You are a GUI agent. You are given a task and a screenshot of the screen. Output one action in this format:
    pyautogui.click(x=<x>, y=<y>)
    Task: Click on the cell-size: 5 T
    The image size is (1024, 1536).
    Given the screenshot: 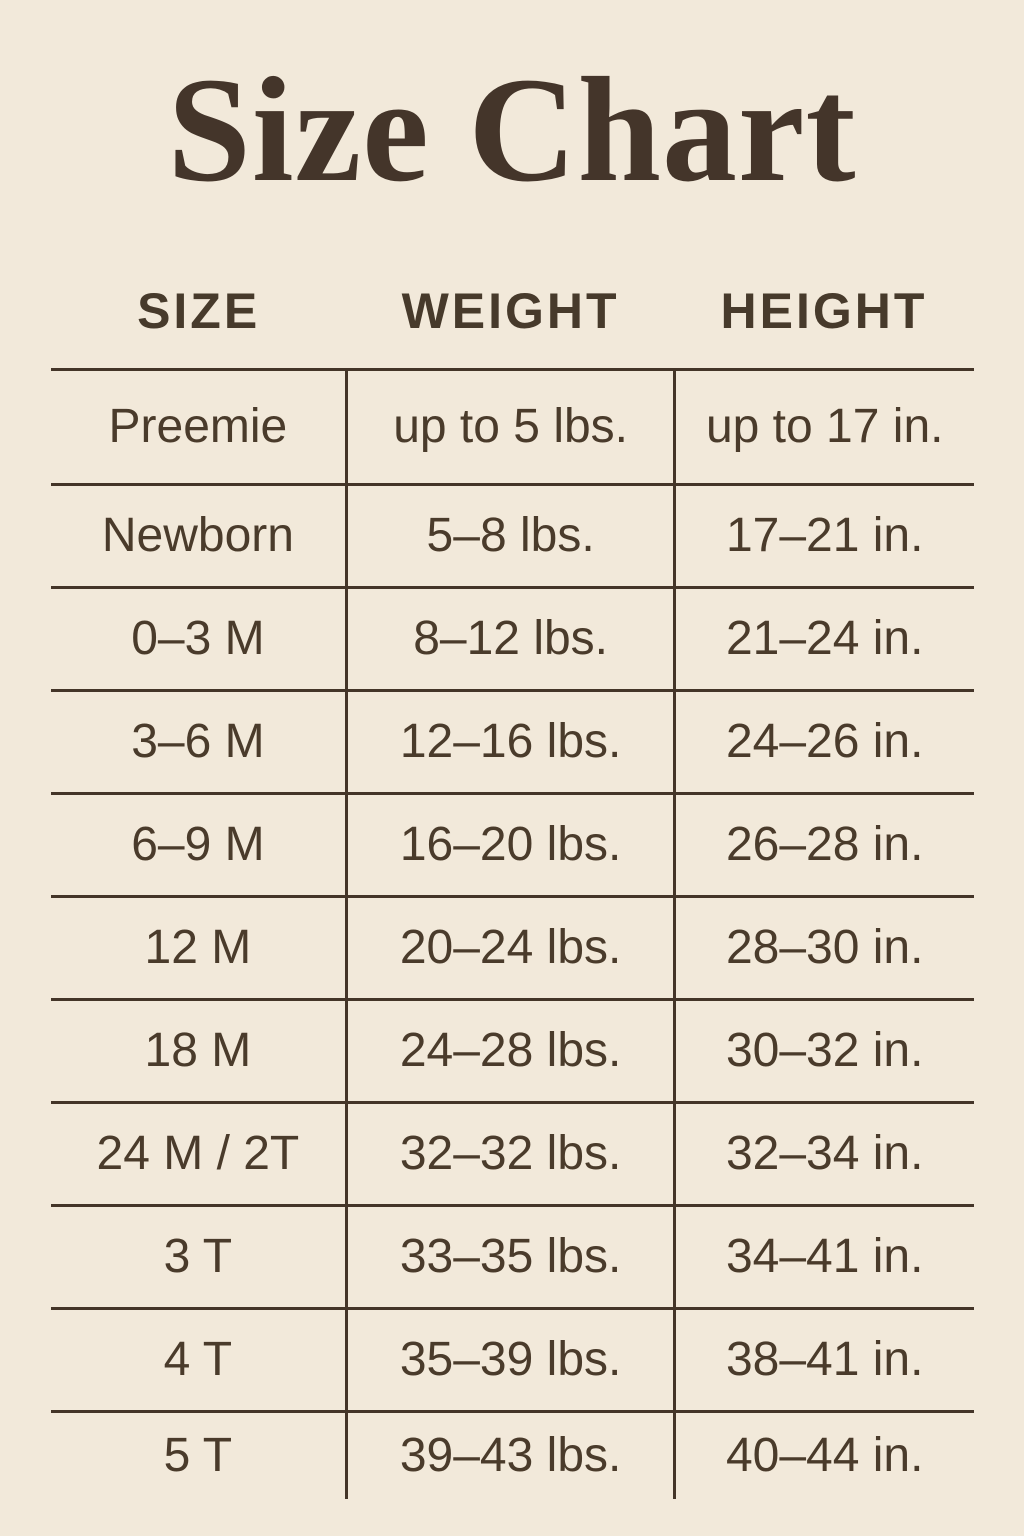 What is the action you would take?
    pyautogui.click(x=198, y=1455)
    